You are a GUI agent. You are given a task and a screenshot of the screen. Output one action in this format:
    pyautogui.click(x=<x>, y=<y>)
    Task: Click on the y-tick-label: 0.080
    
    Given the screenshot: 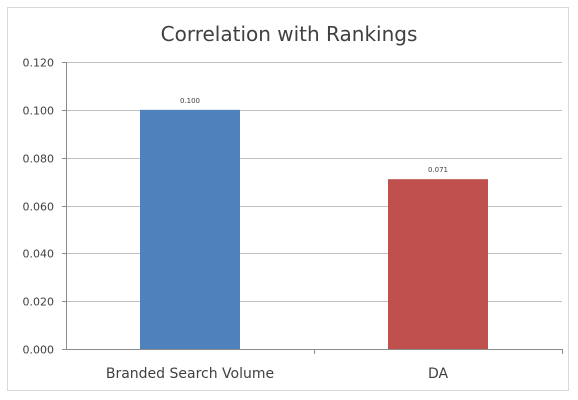 What is the action you would take?
    pyautogui.click(x=39, y=159)
    